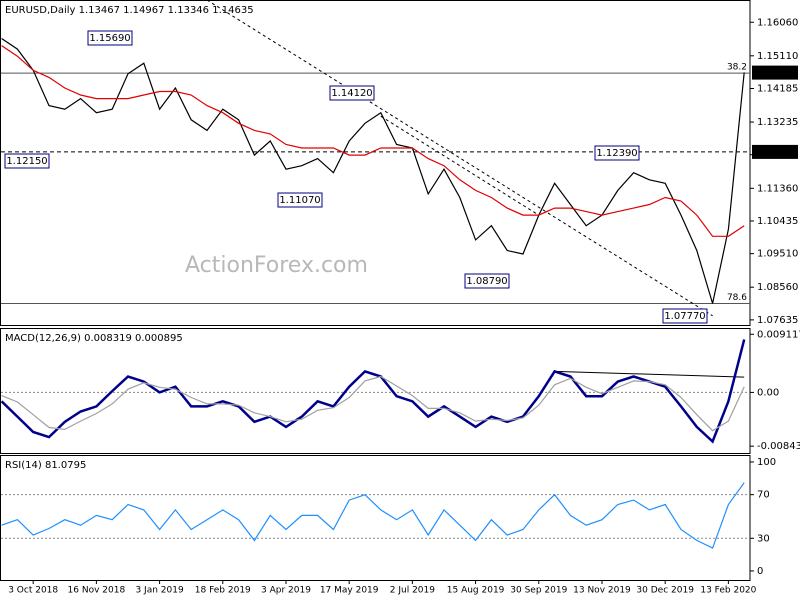 Image resolution: width=800 pixels, height=600 pixels. I want to click on annotation-label: 1.07770, so click(684, 316).